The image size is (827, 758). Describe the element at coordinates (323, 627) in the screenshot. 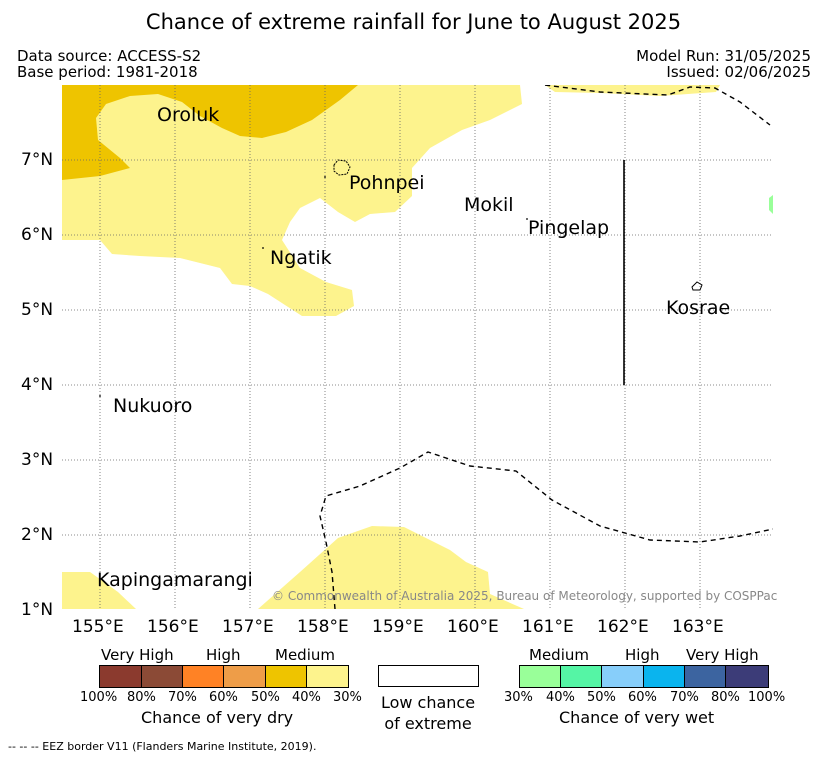

I see `lon-tick: 158°E` at that location.